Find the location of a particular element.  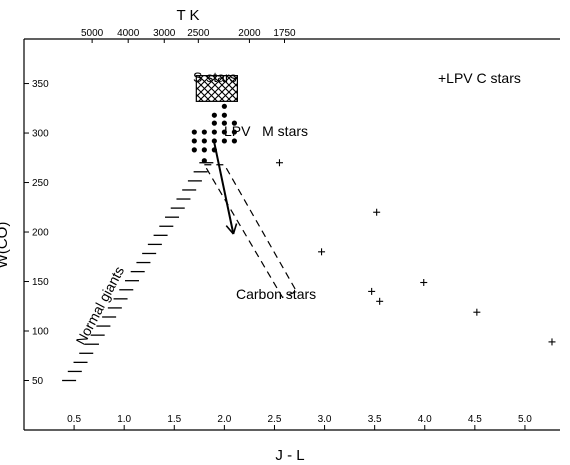

top-tick-label: 2000 is located at coordinates (249, 33).